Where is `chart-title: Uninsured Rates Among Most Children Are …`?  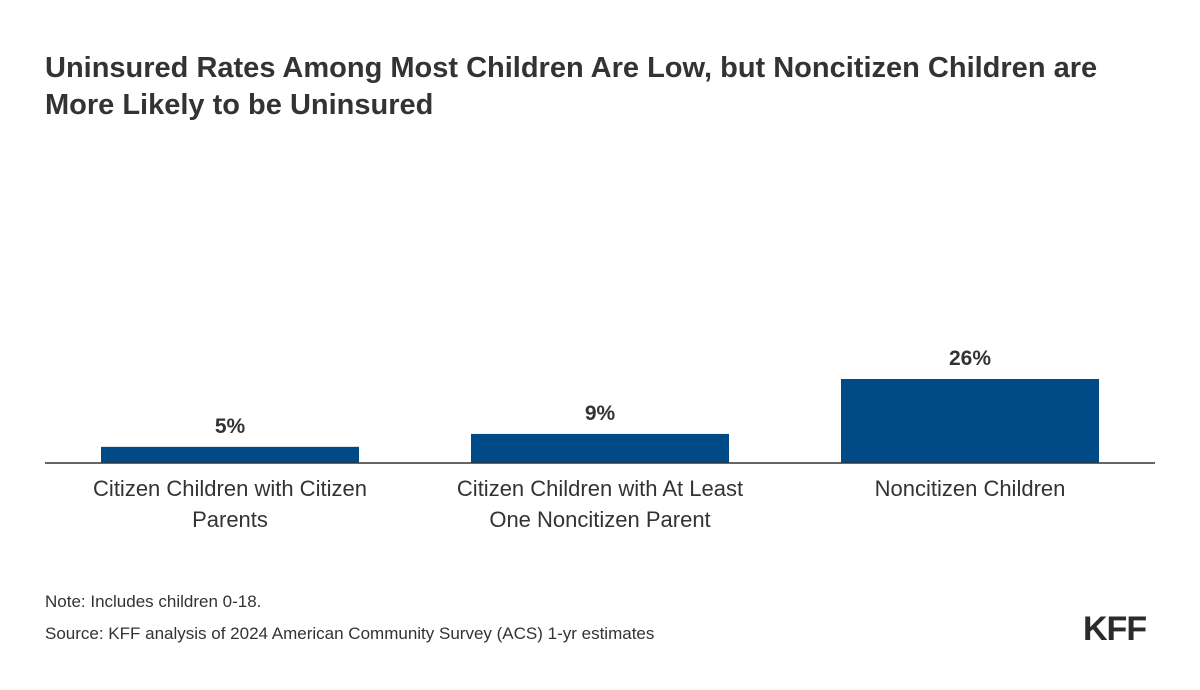 chart-title: Uninsured Rates Among Most Children Are … is located at coordinates (571, 86).